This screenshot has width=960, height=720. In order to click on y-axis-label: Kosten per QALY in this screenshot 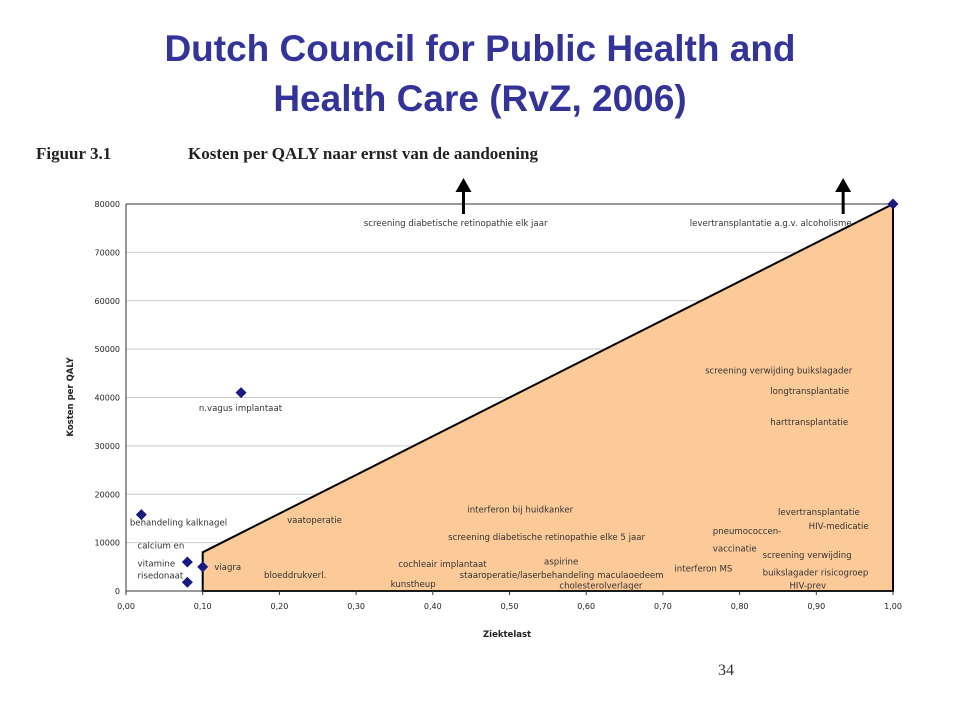, I will do `click(71, 397)`.